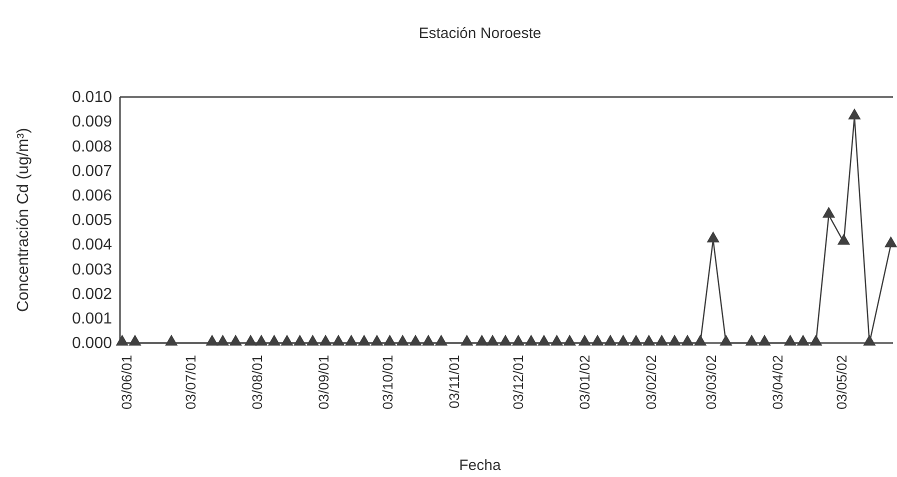 Image resolution: width=897 pixels, height=477 pixels. What do you see at coordinates (92, 147) in the screenshot?
I see `y-tick-label: 0.008` at bounding box center [92, 147].